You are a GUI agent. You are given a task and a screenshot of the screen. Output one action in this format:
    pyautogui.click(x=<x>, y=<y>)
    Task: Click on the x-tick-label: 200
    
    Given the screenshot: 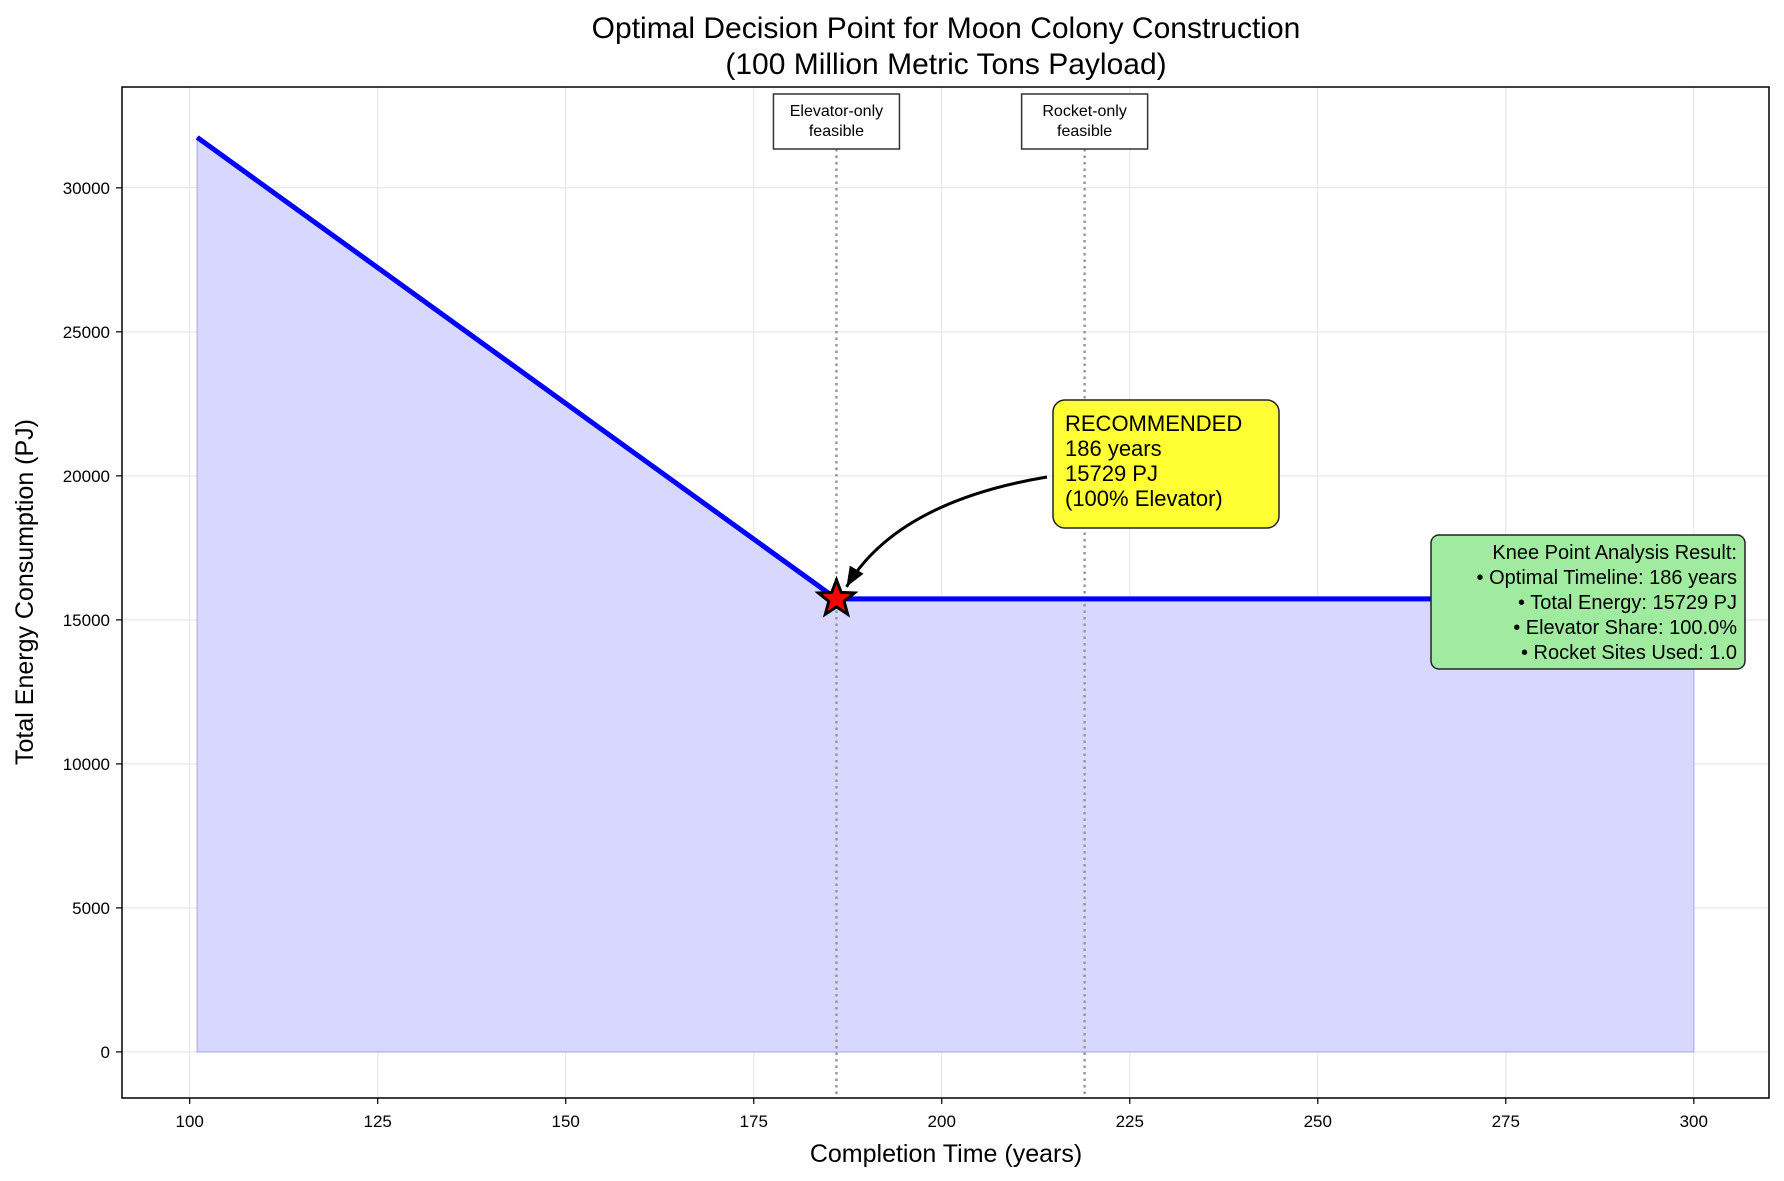 What is the action you would take?
    pyautogui.click(x=942, y=1121)
    